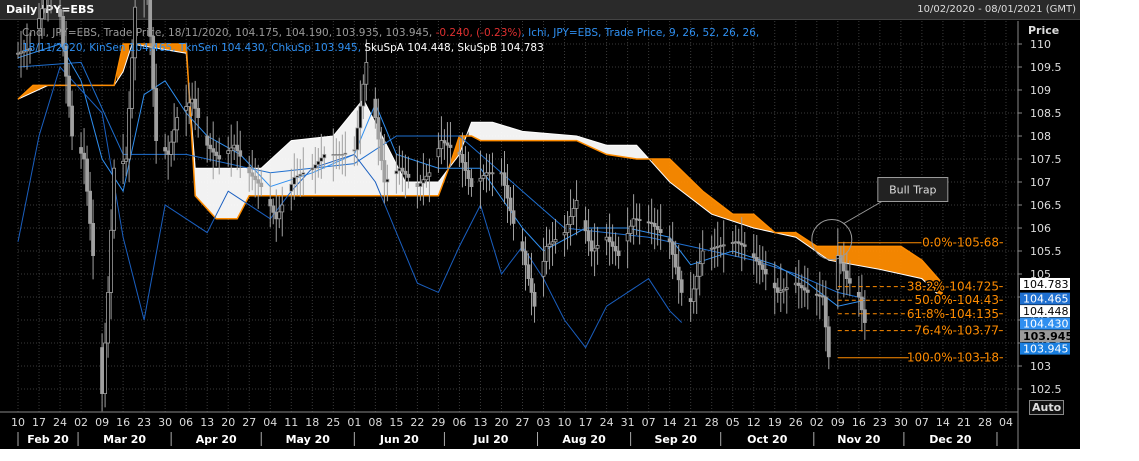  I want to click on bull-trap-label: Bull Trap, so click(912, 190).